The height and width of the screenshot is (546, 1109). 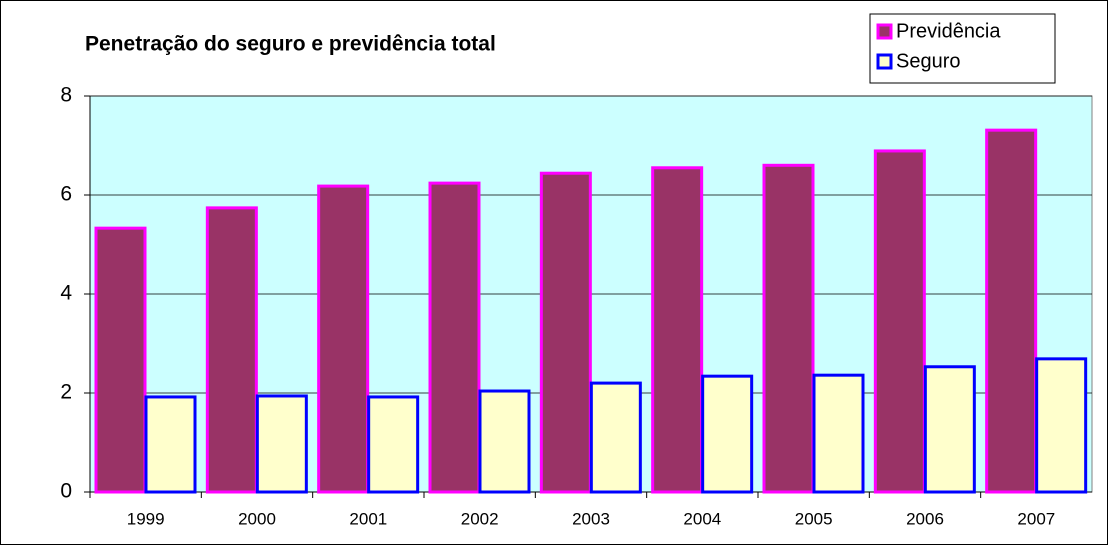 I want to click on y-tick-label: 8, so click(x=66, y=95).